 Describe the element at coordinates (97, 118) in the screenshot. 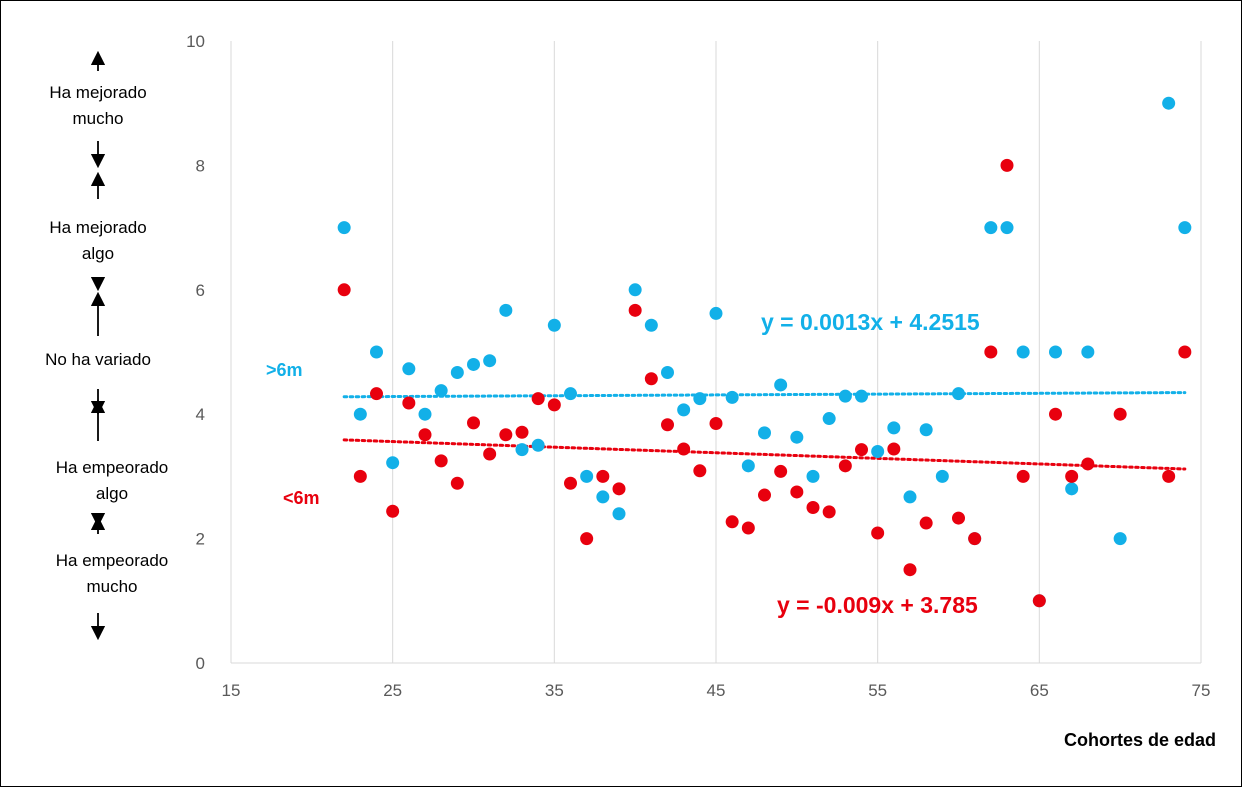

I see `category-label-line: mucho` at that location.